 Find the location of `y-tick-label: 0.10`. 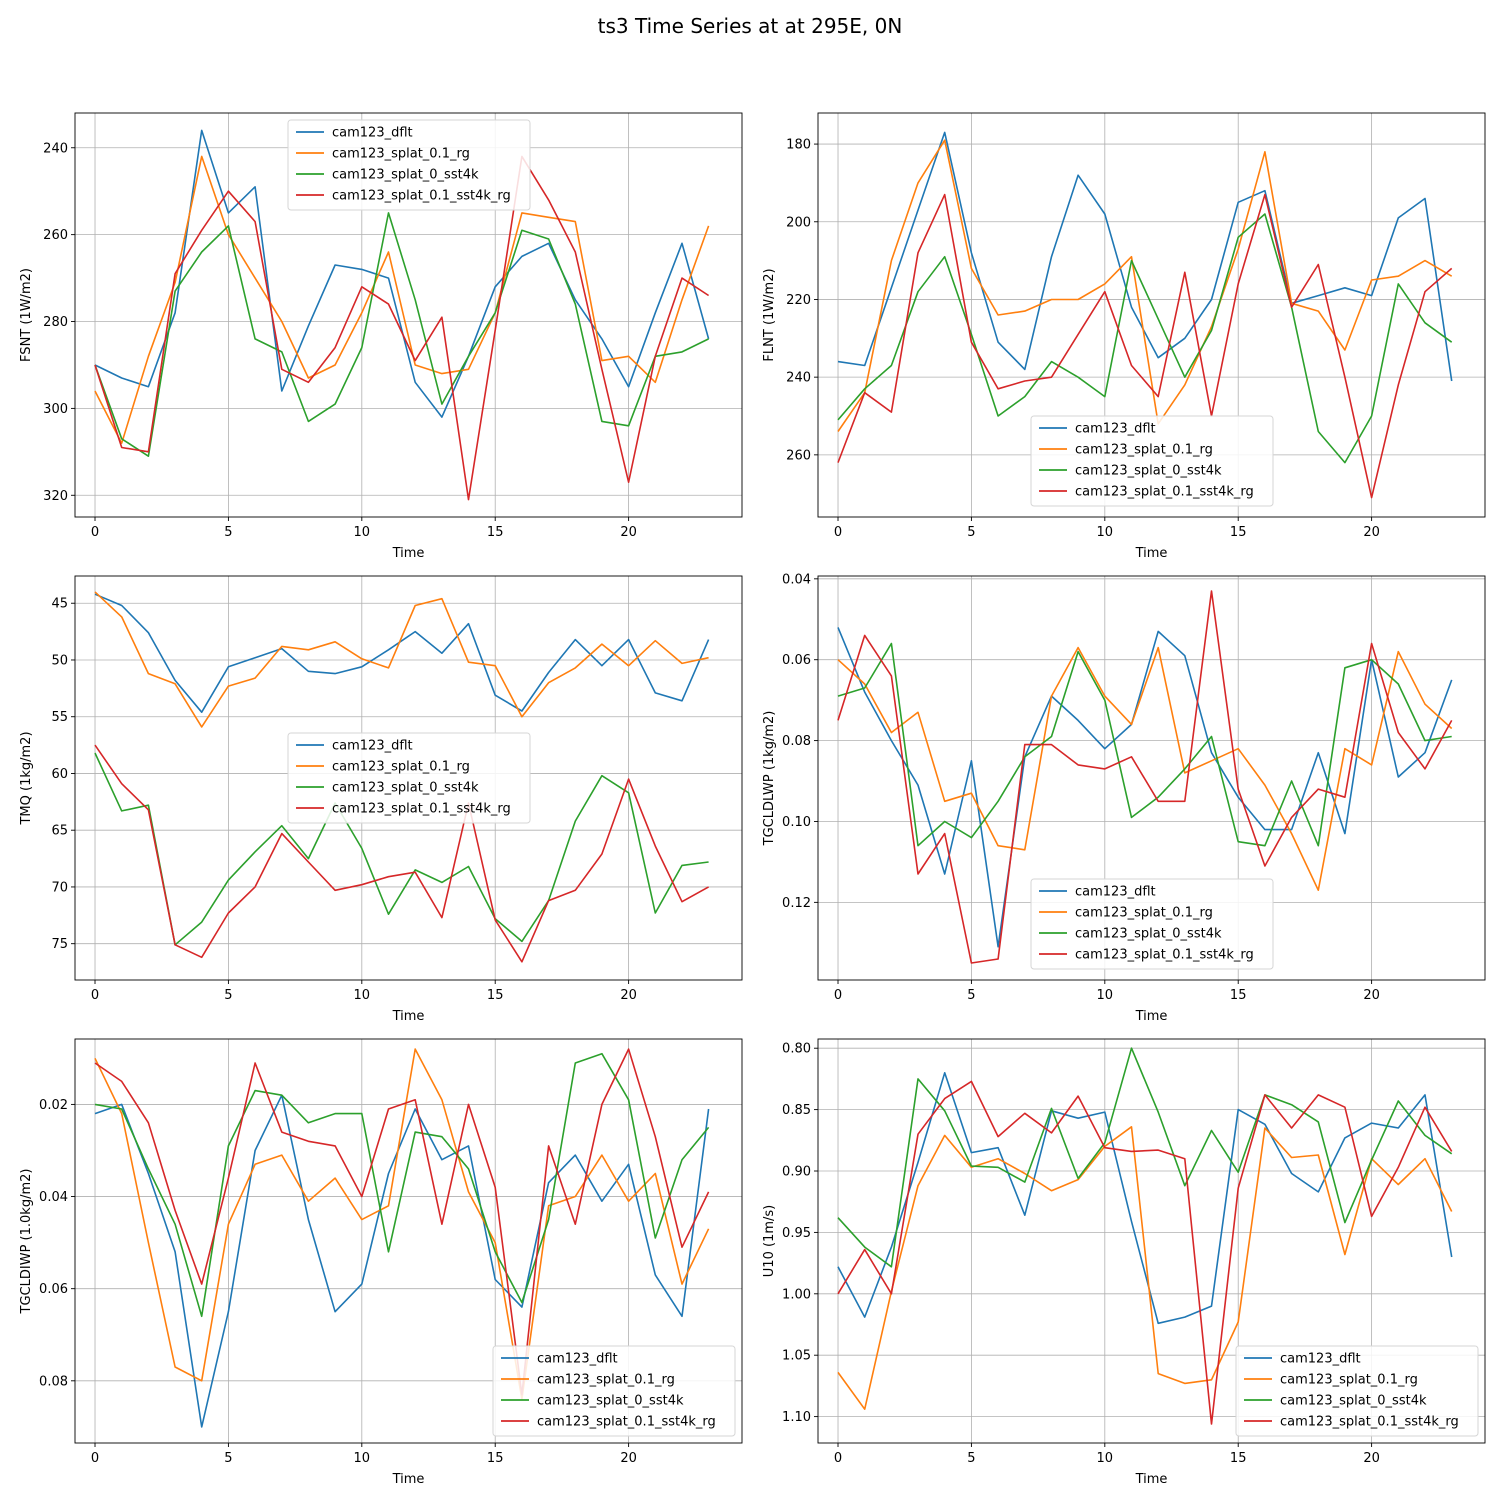

y-tick-label: 0.10 is located at coordinates (796, 822).